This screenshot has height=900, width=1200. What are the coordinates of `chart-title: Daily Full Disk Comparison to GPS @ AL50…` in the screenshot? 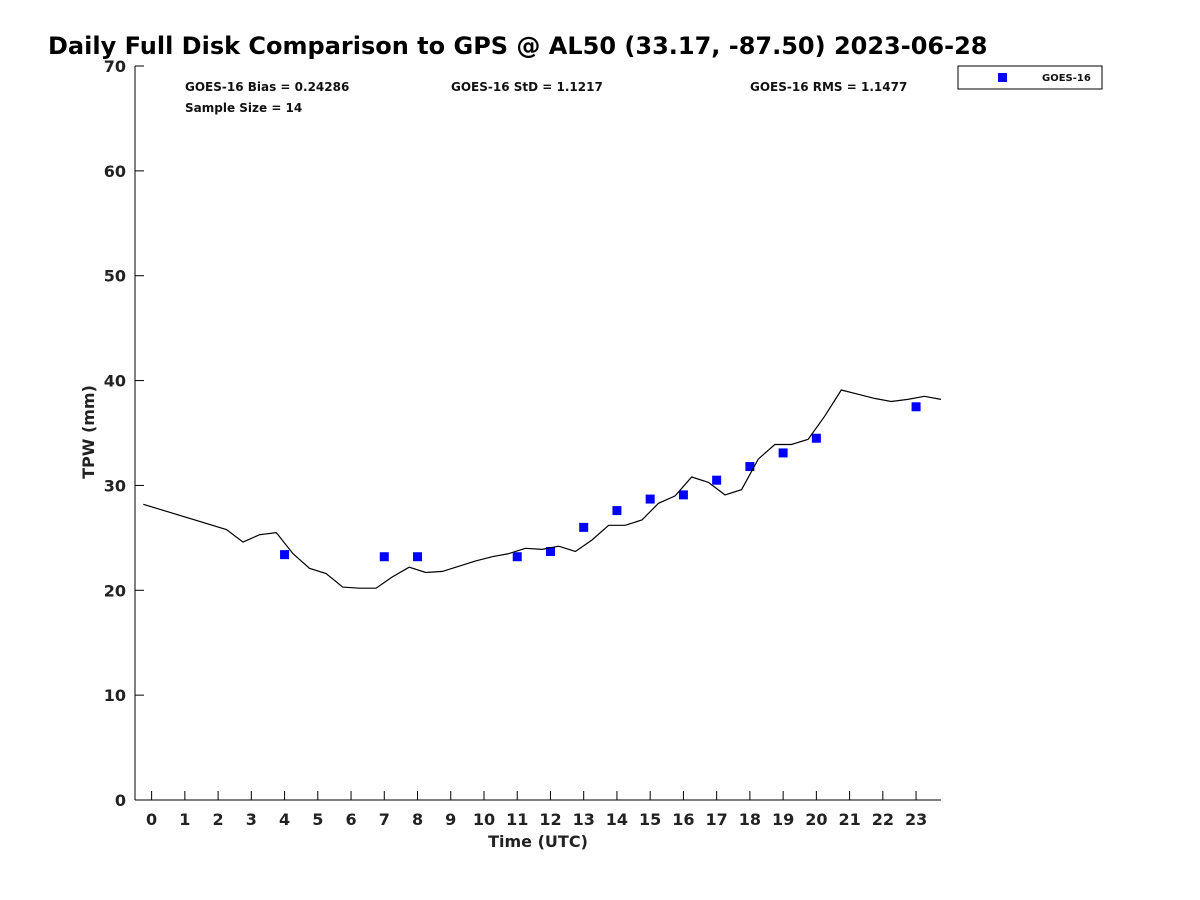 It's located at (517, 46).